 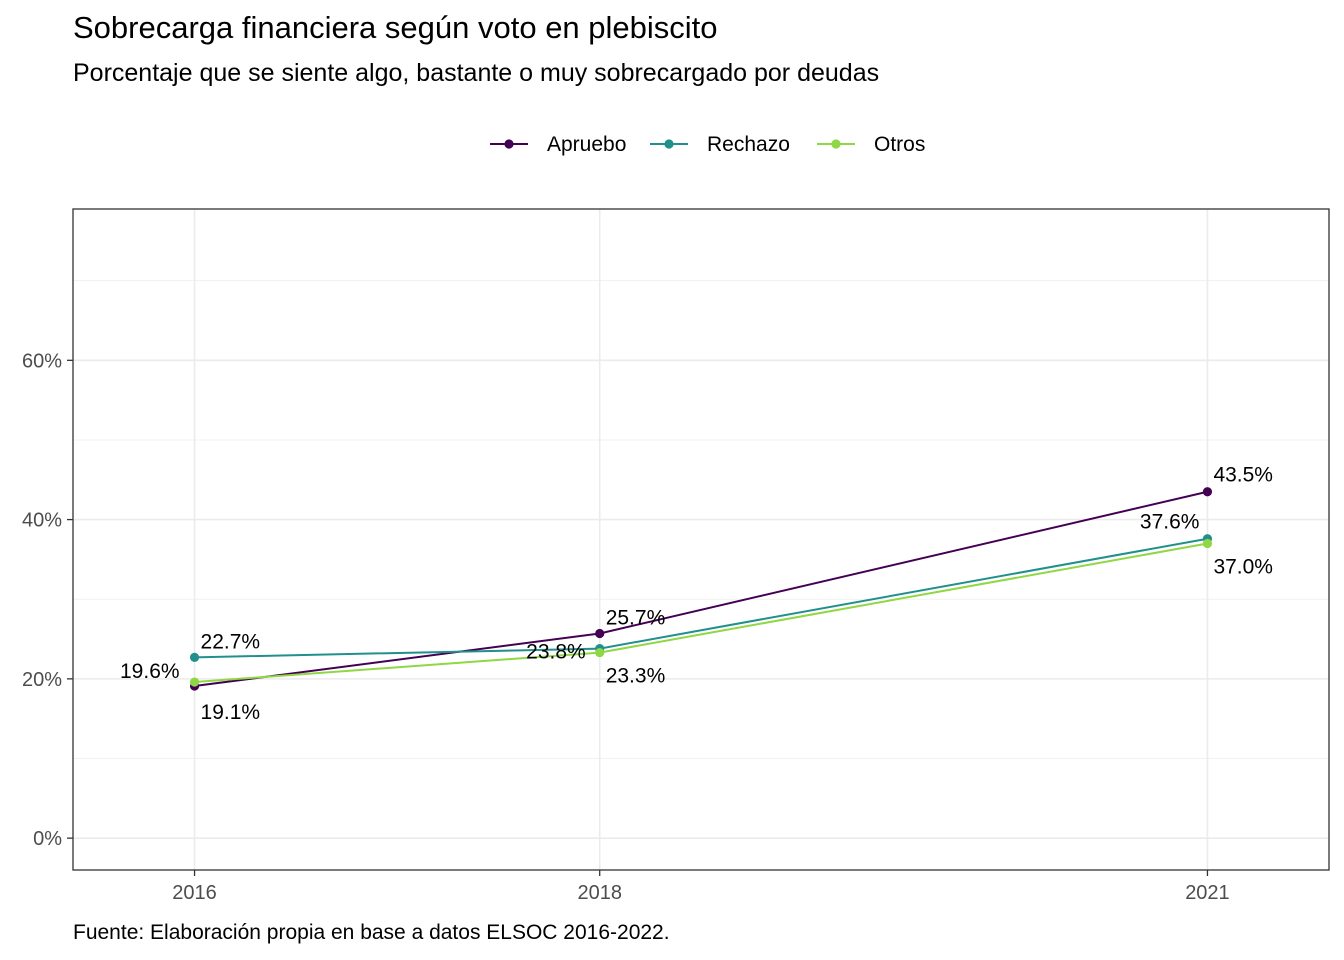 What do you see at coordinates (599, 893) in the screenshot?
I see `x-tick-label: 2018` at bounding box center [599, 893].